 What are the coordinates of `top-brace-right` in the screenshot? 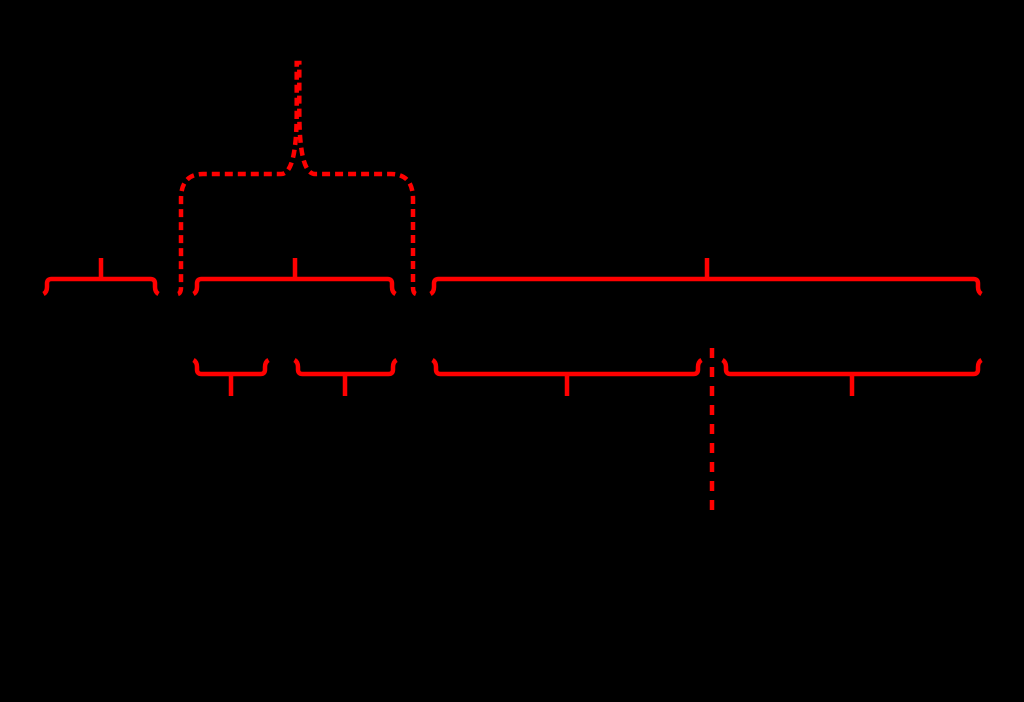 It's located at (706, 277).